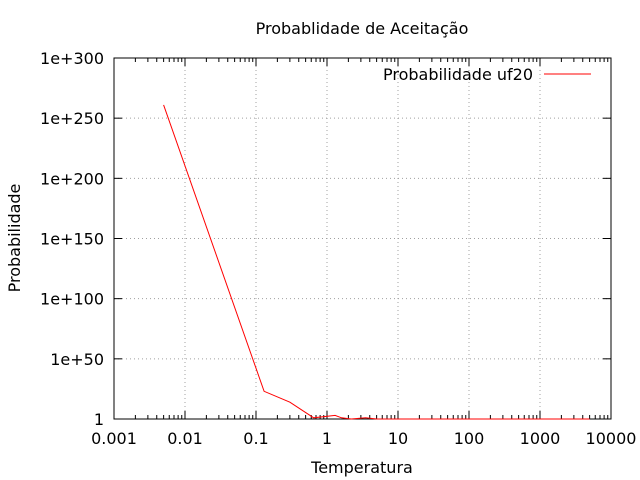  Describe the element at coordinates (77, 359) in the screenshot. I see `y-tick-label: 1e+50` at that location.